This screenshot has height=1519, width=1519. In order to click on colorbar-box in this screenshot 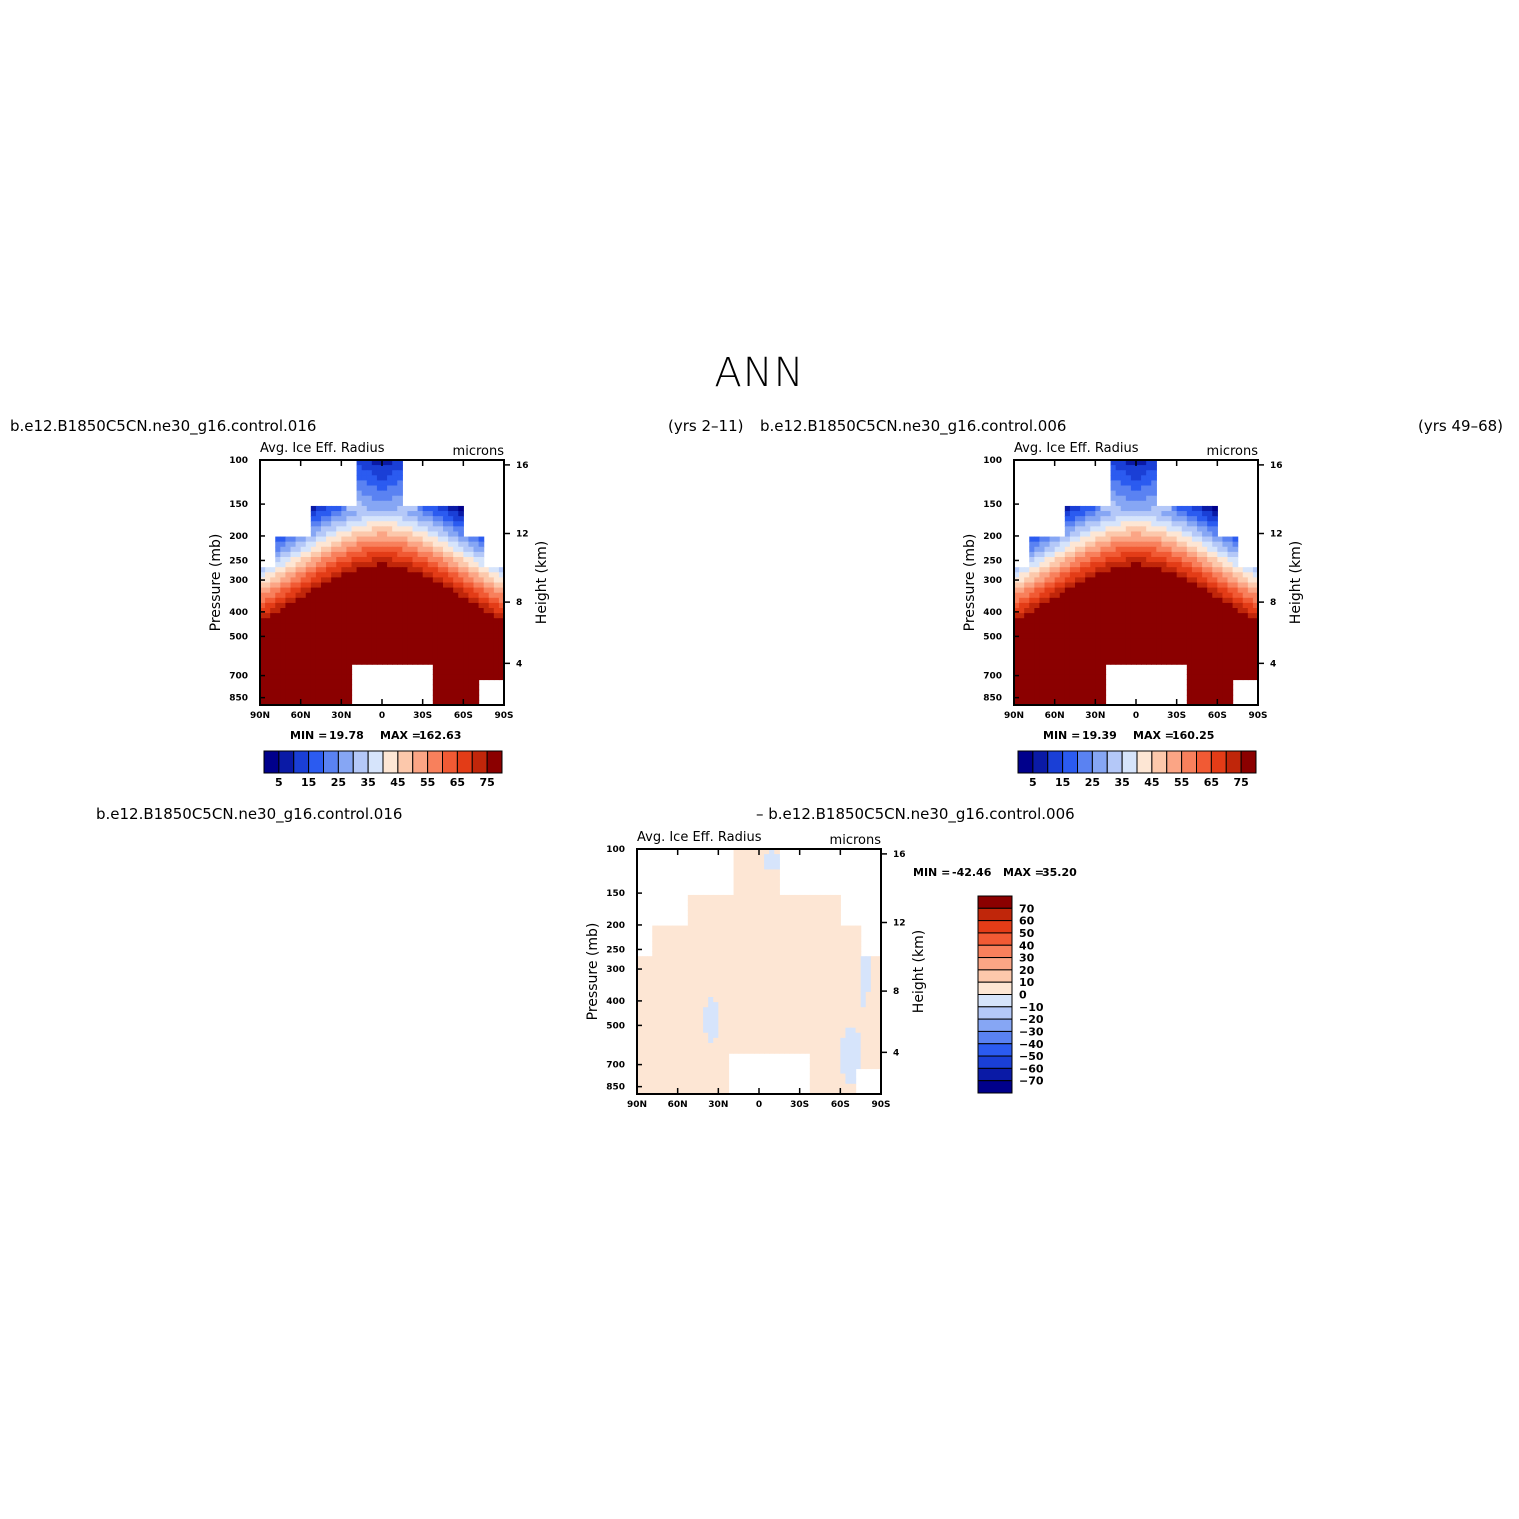, I will do `click(494, 762)`.